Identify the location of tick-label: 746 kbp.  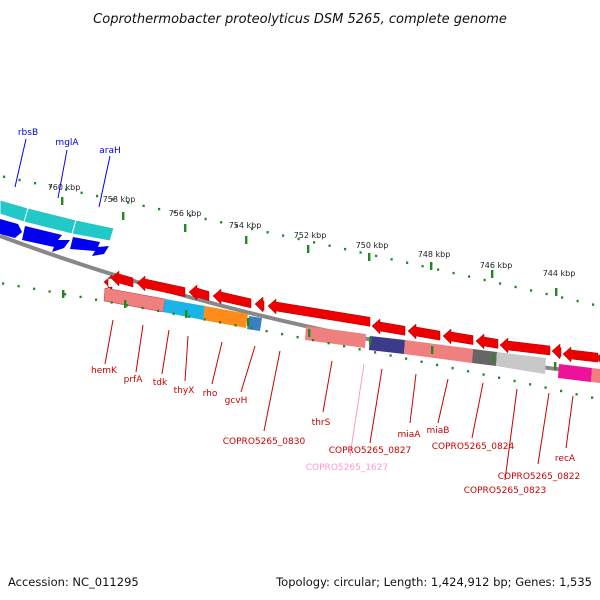
(496, 265).